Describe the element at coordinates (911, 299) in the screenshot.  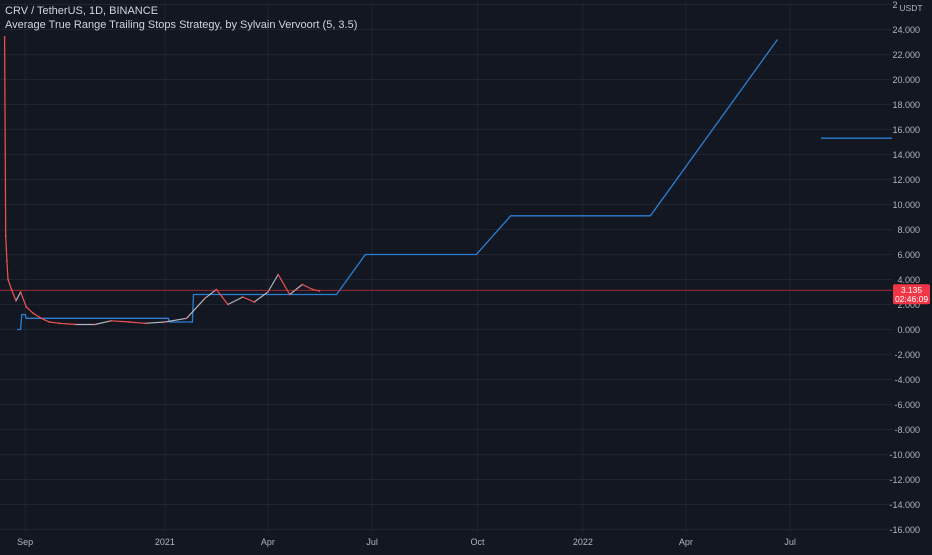
I see `last-price-countdown: 02:46:09` at that location.